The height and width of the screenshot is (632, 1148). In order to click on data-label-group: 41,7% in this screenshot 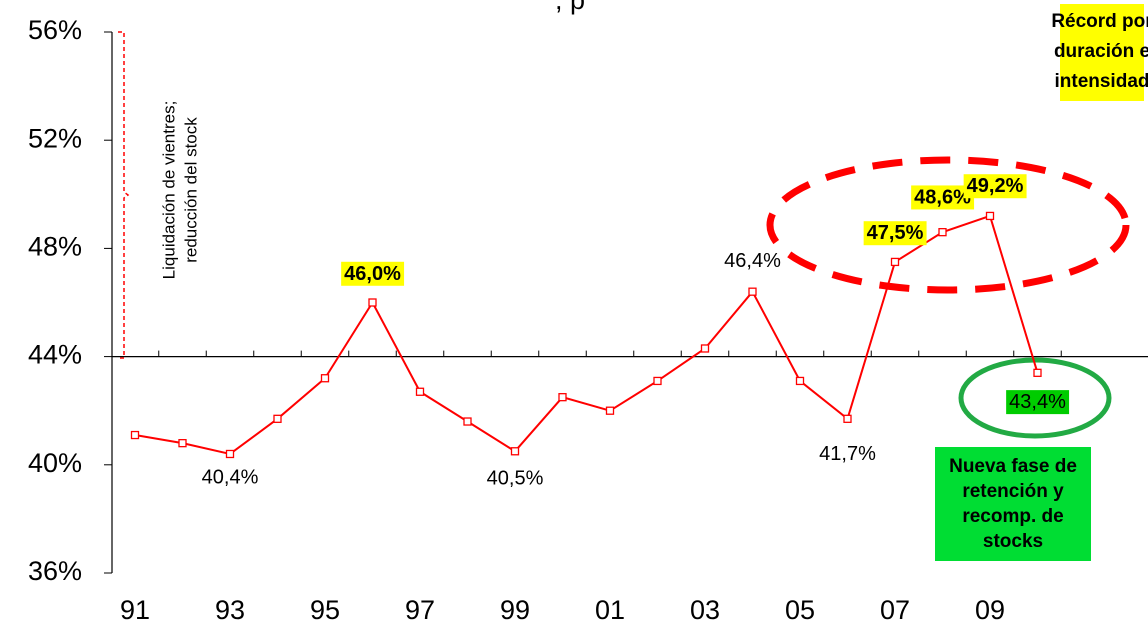, I will do `click(847, 454)`.